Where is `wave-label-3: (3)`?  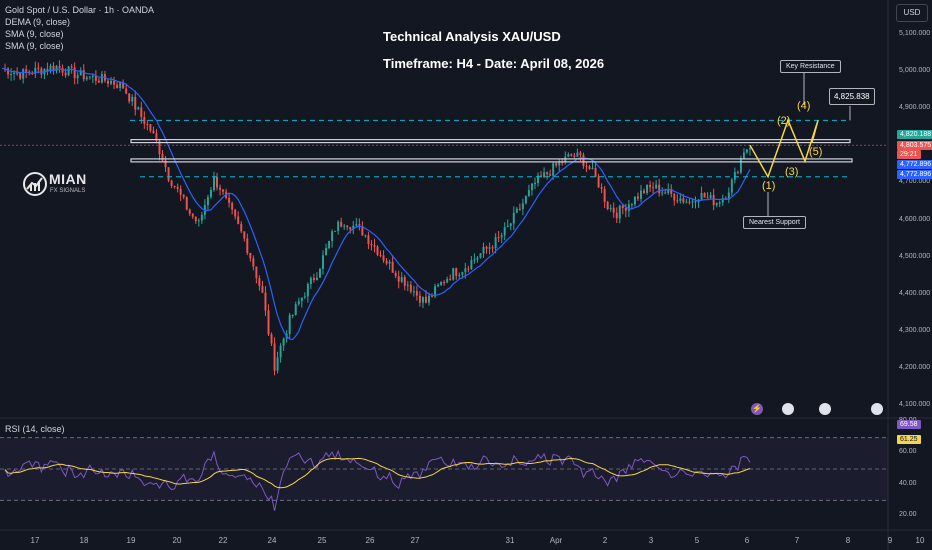
wave-label-3: (3) is located at coordinates (792, 172).